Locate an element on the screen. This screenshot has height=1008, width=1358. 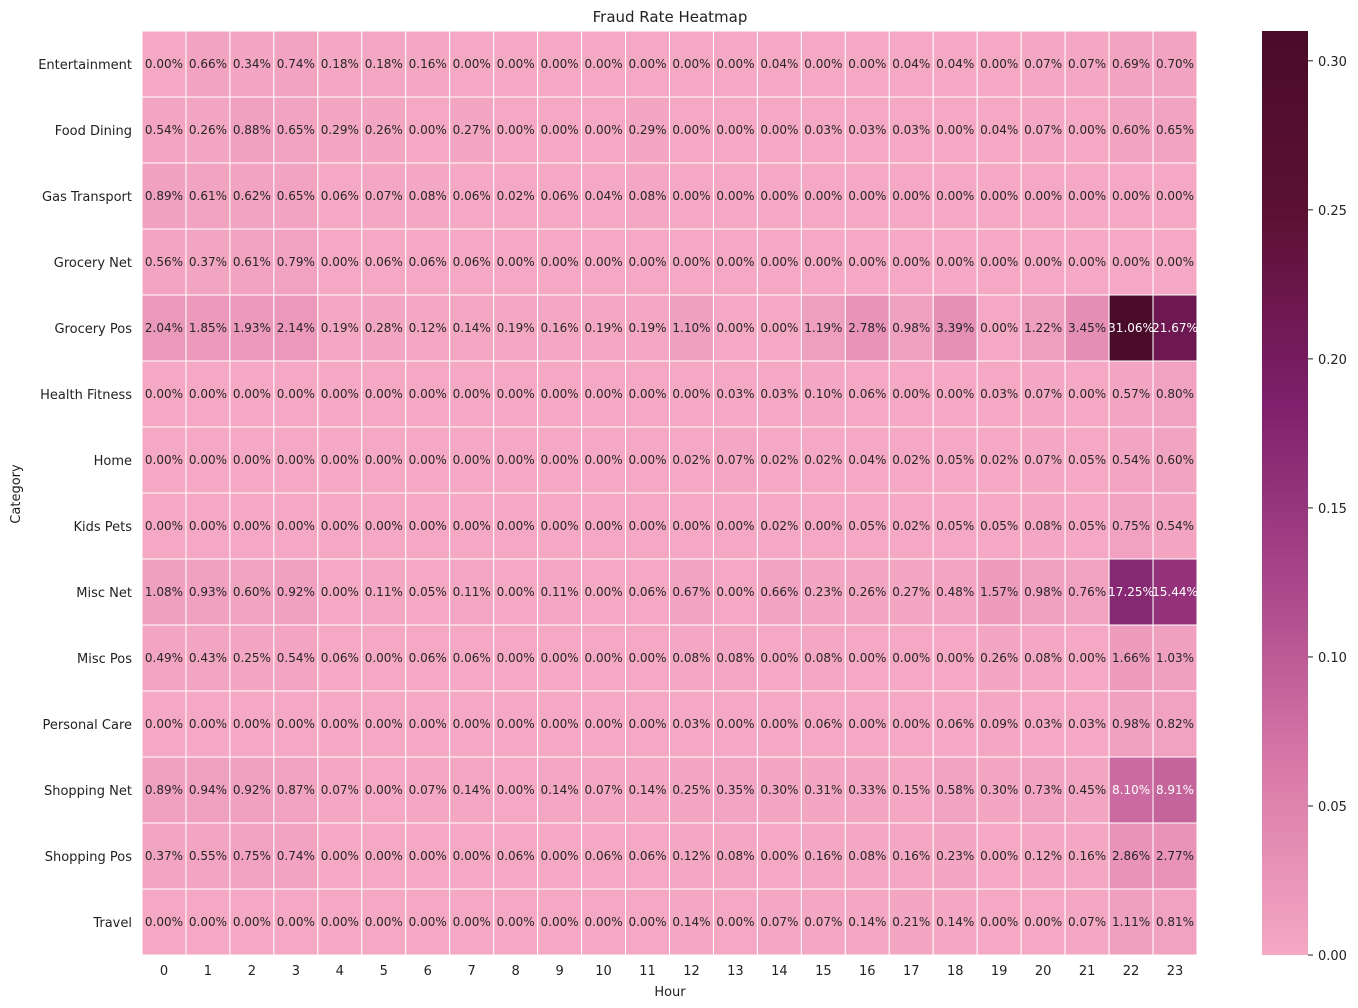
cell-value-label: 0.23% is located at coordinates (955, 856).